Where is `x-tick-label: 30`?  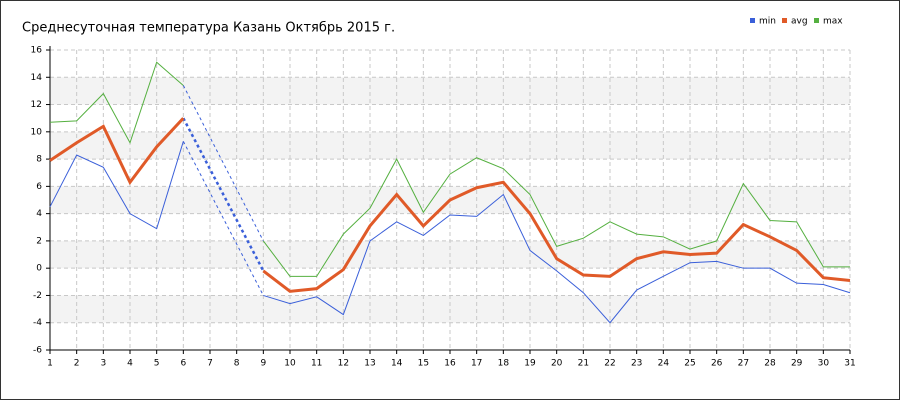 x-tick-label: 30 is located at coordinates (824, 364).